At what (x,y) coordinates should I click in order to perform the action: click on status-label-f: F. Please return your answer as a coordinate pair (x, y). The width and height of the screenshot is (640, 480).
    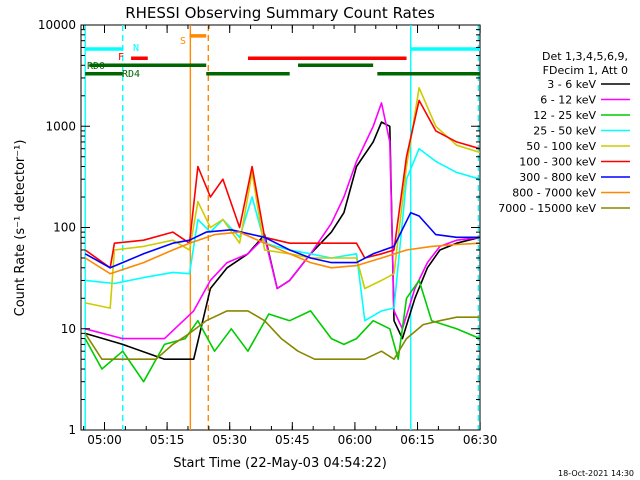
    Looking at the image, I should click on (121, 57).